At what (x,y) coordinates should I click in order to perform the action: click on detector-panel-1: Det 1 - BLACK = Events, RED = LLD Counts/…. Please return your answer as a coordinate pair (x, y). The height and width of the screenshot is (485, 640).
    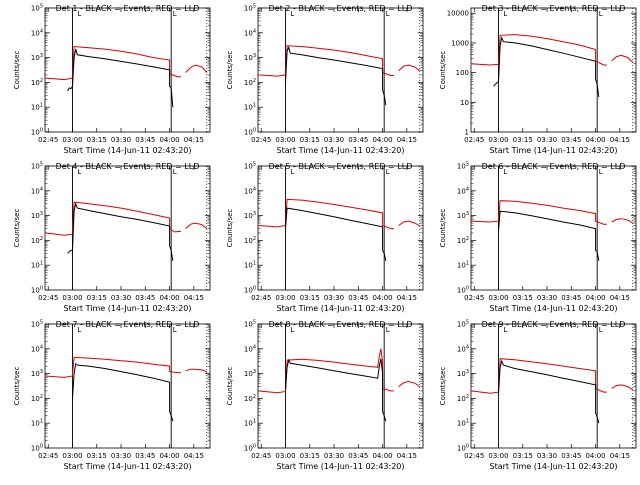
    Looking at the image, I should click on (112, 79).